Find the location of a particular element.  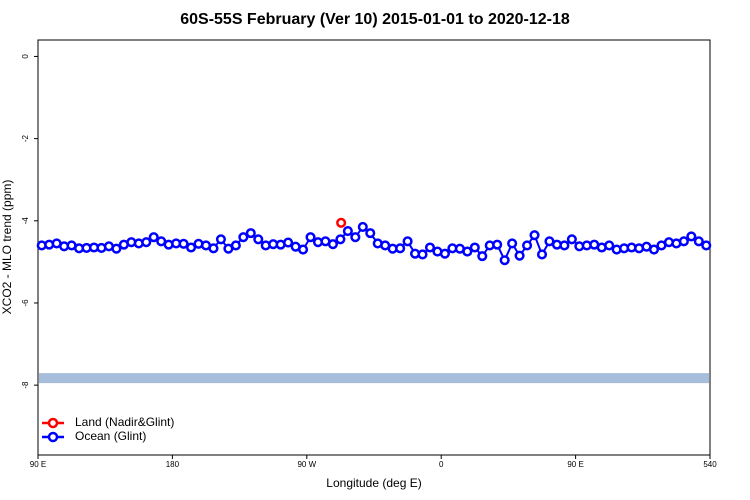

x-tick-label: 0 is located at coordinates (441, 464).